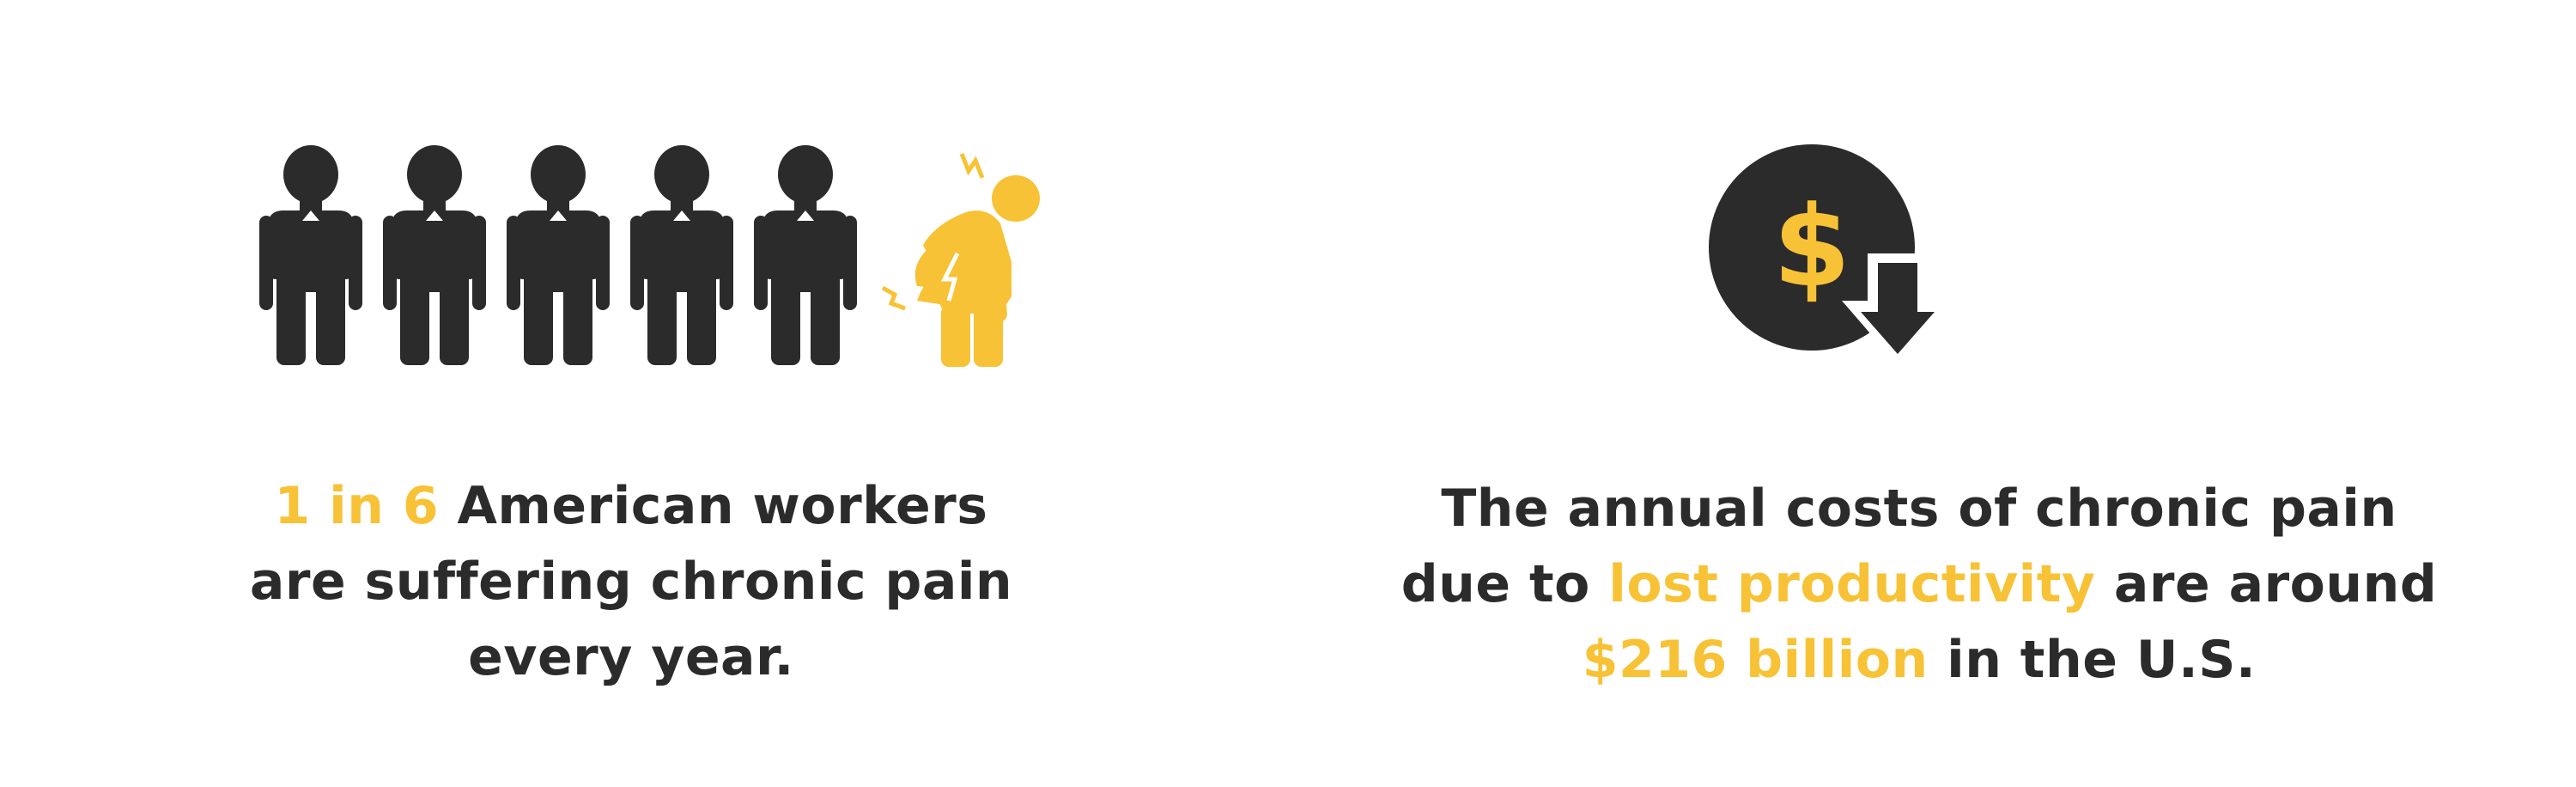 The width and height of the screenshot is (2576, 787). What do you see at coordinates (1812, 247) in the screenshot?
I see `dollar-sign-icon: $` at bounding box center [1812, 247].